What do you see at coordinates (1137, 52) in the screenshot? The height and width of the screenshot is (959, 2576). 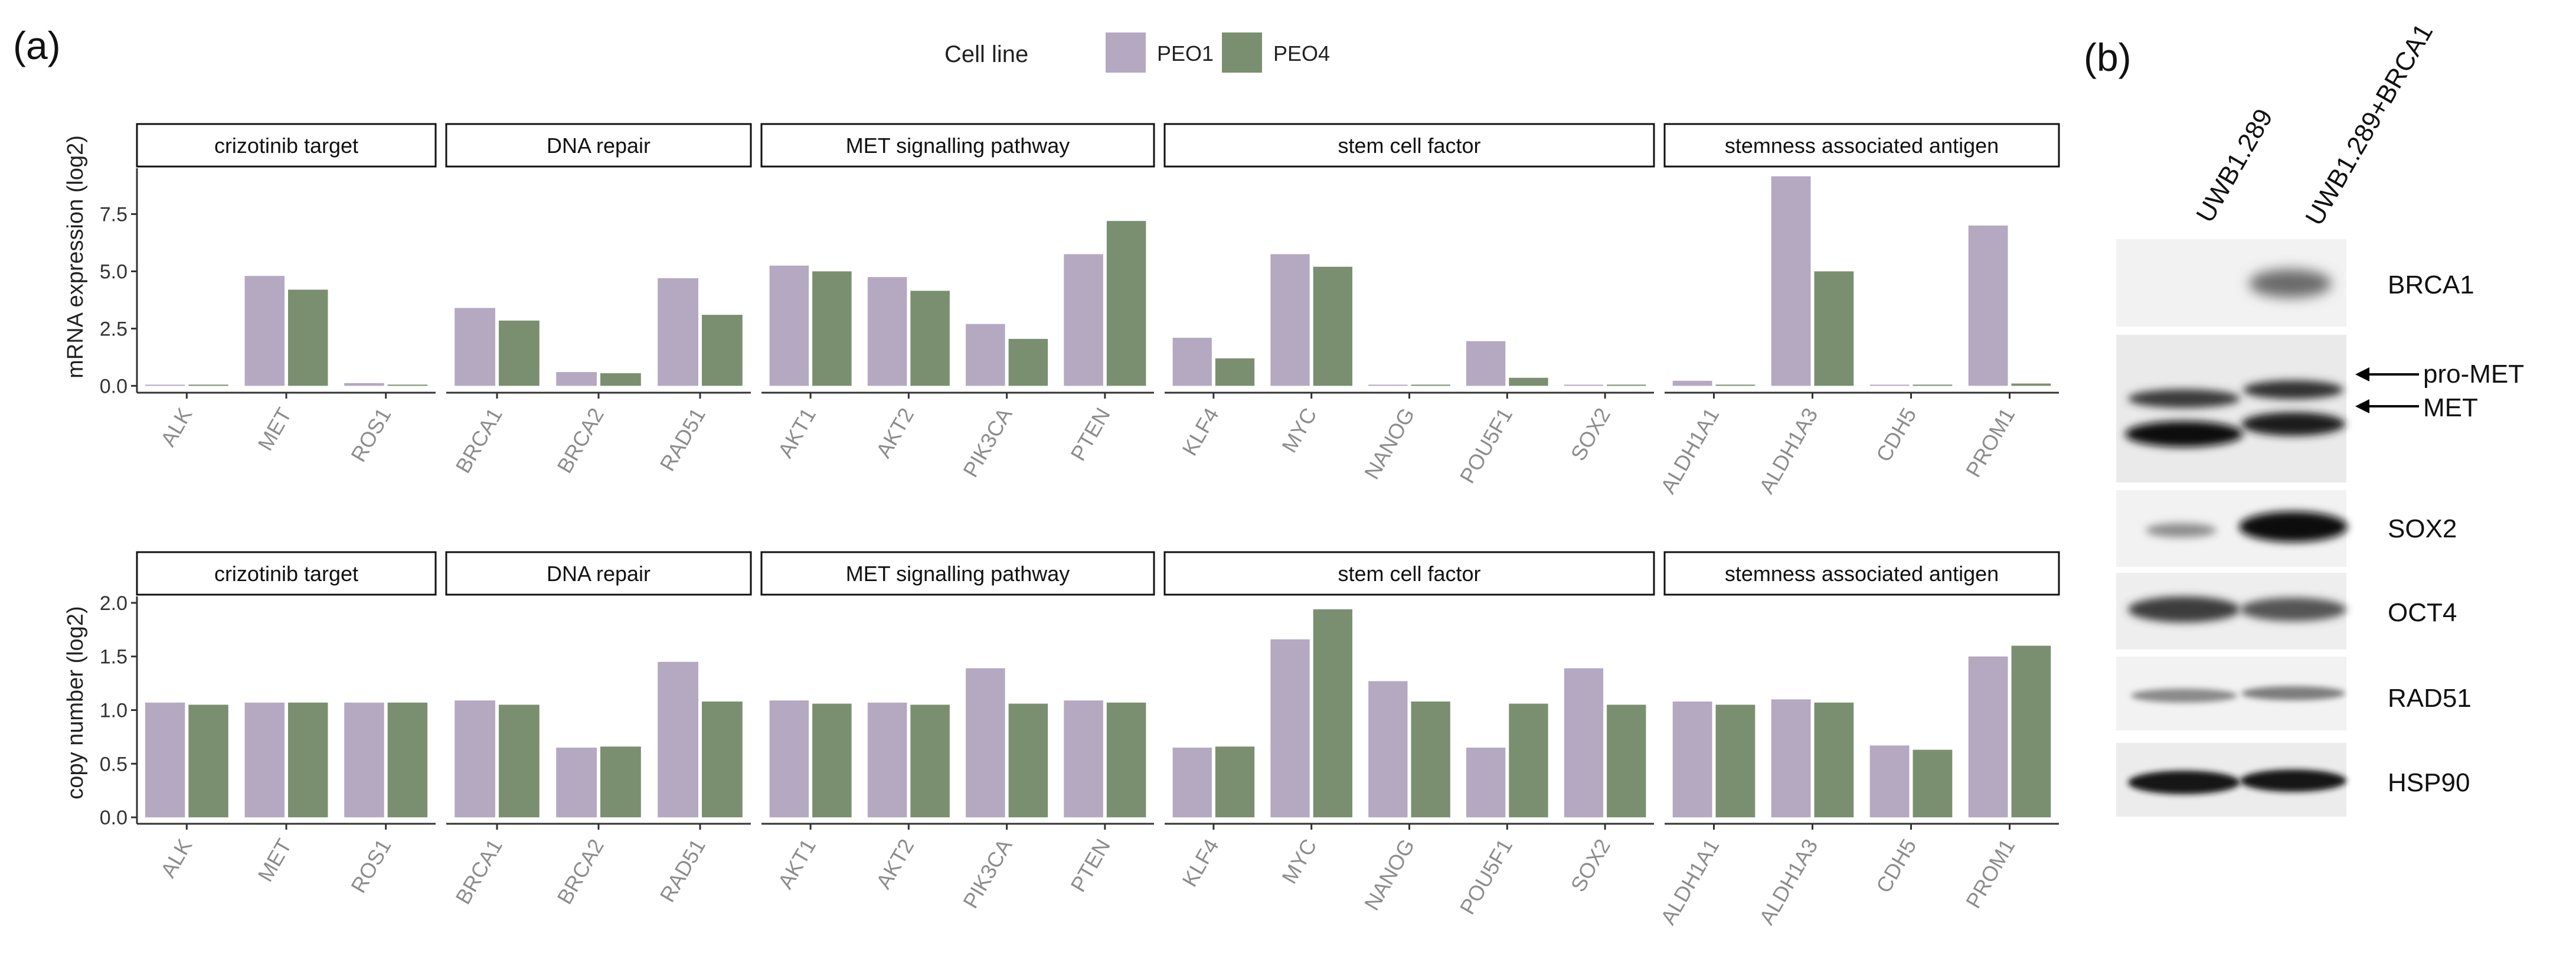 I see `legend: Cell line PEO1 PEO4` at bounding box center [1137, 52].